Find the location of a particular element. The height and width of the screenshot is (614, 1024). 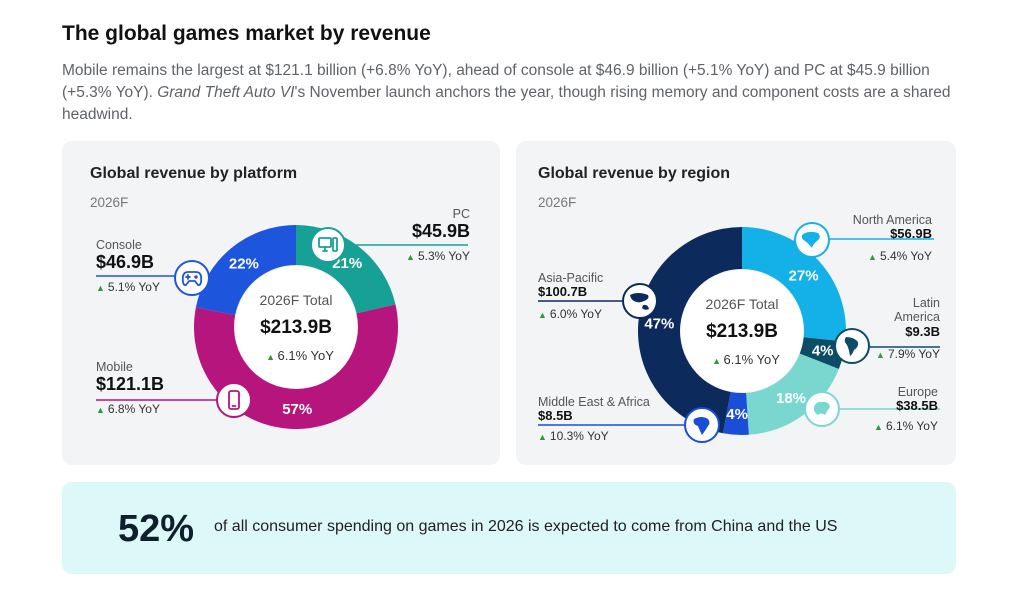

latin-america-value: $9.3B is located at coordinates (922, 331).